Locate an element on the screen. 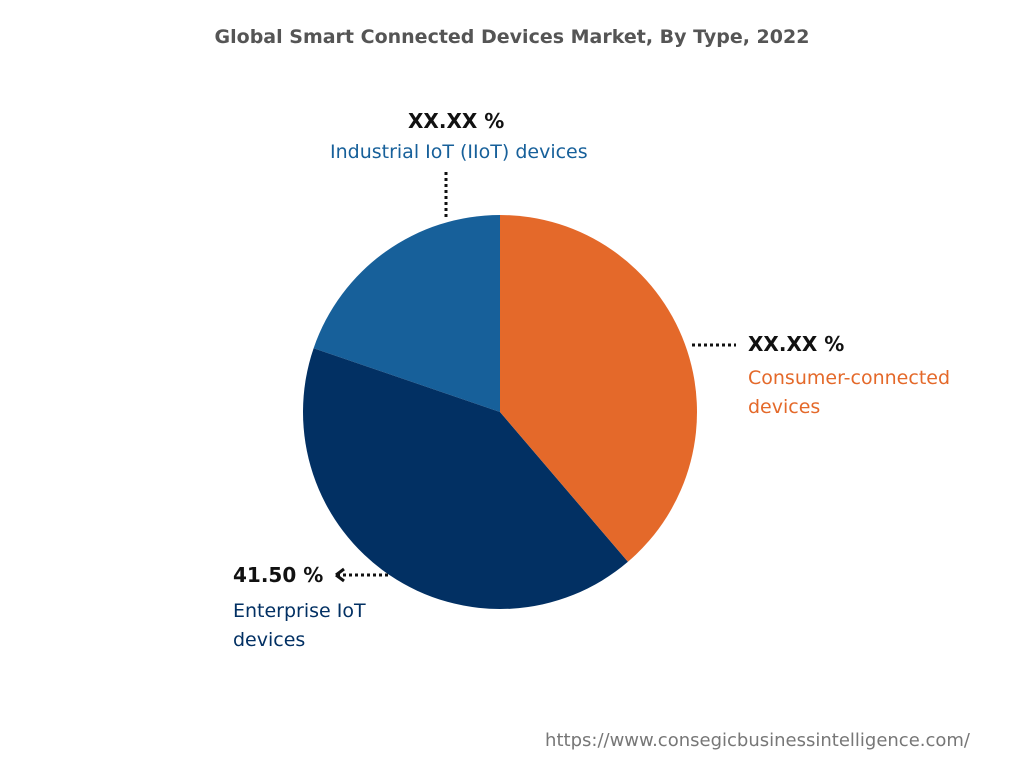 The width and height of the screenshot is (1024, 768). leader-arrow is located at coordinates (340, 575).